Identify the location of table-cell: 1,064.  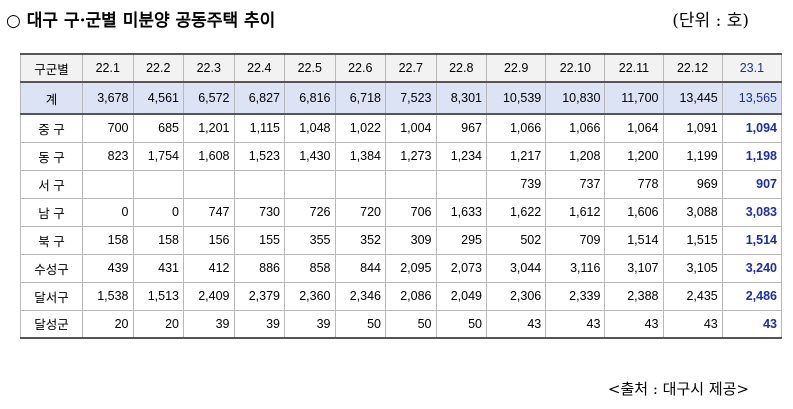
(634, 128).